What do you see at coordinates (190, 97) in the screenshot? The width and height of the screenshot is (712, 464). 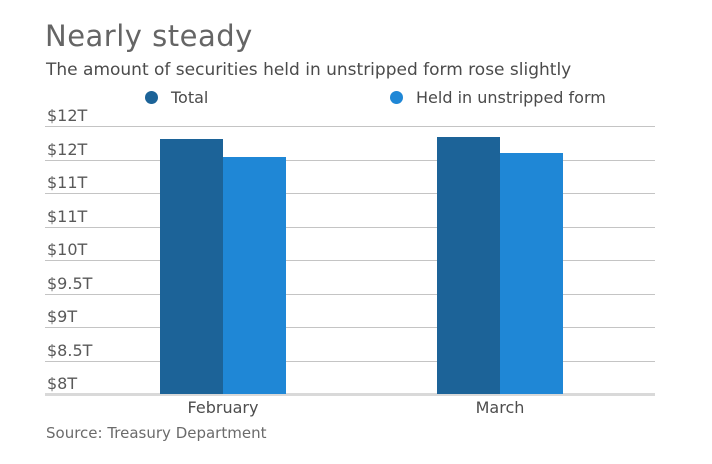 I see `legend-label: Total` at bounding box center [190, 97].